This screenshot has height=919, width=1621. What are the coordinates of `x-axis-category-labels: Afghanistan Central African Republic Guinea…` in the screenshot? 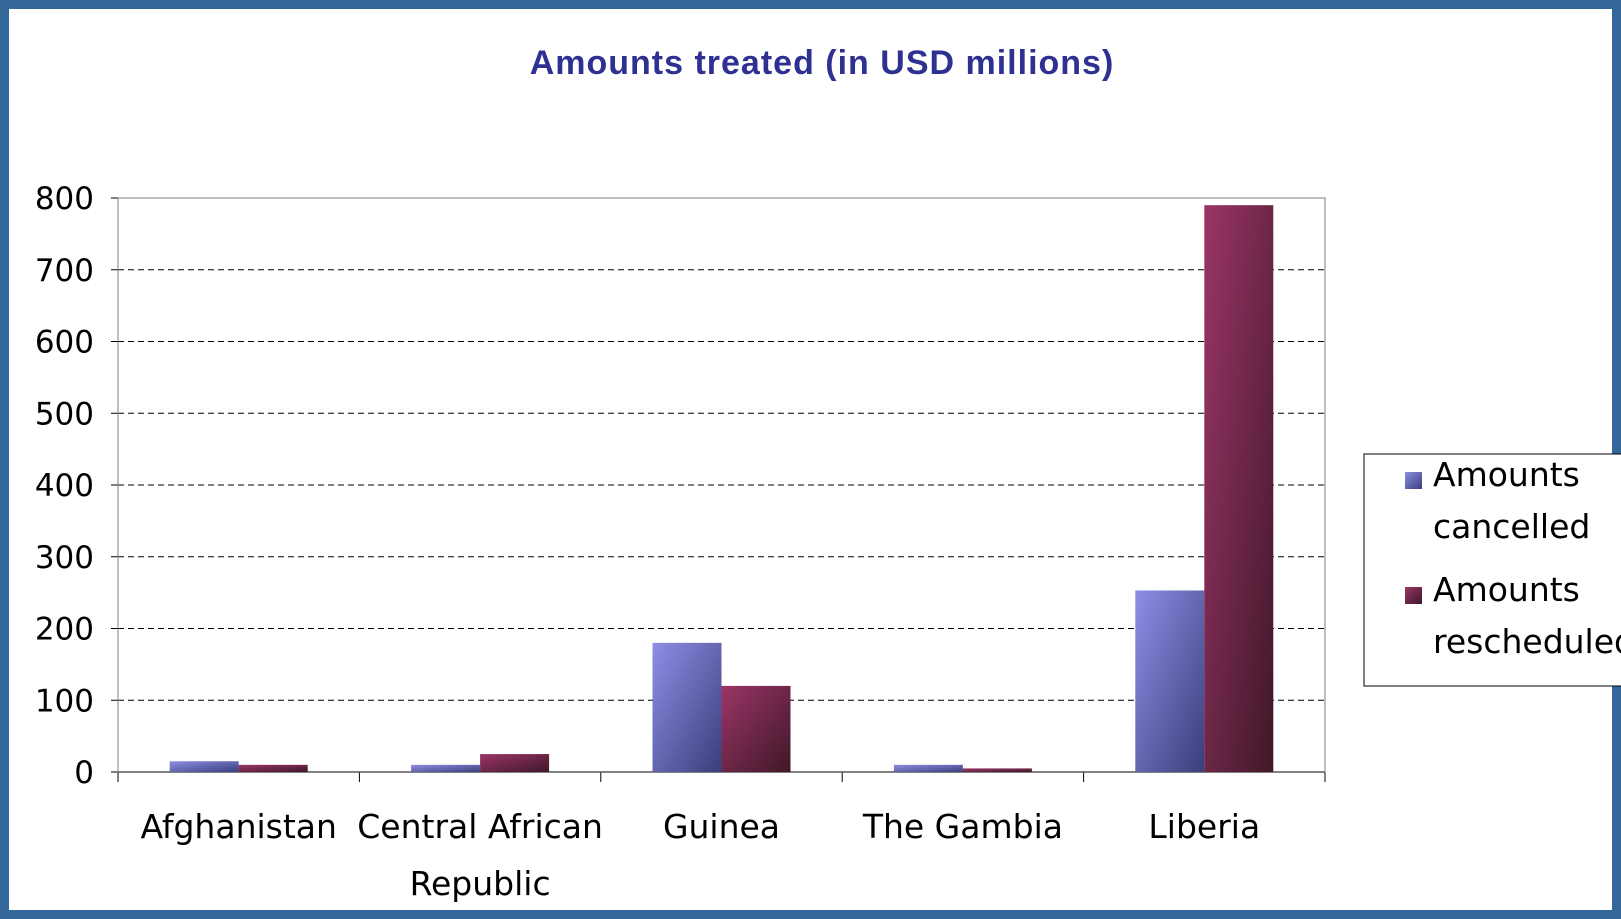 It's located at (700, 855).